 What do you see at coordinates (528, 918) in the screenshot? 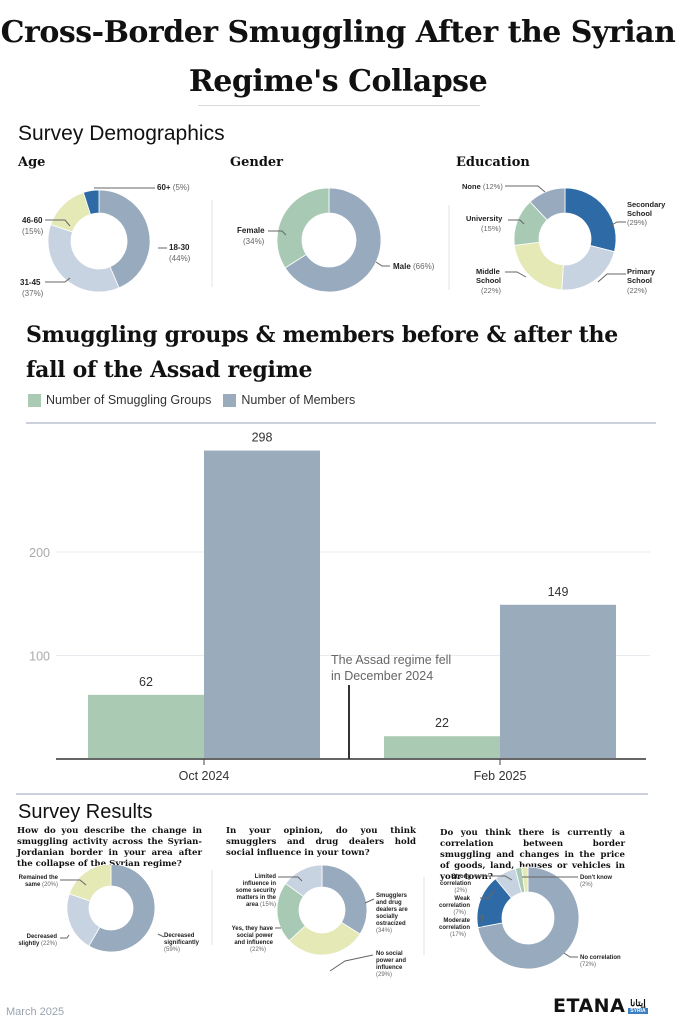
I see `question-3-donut` at bounding box center [528, 918].